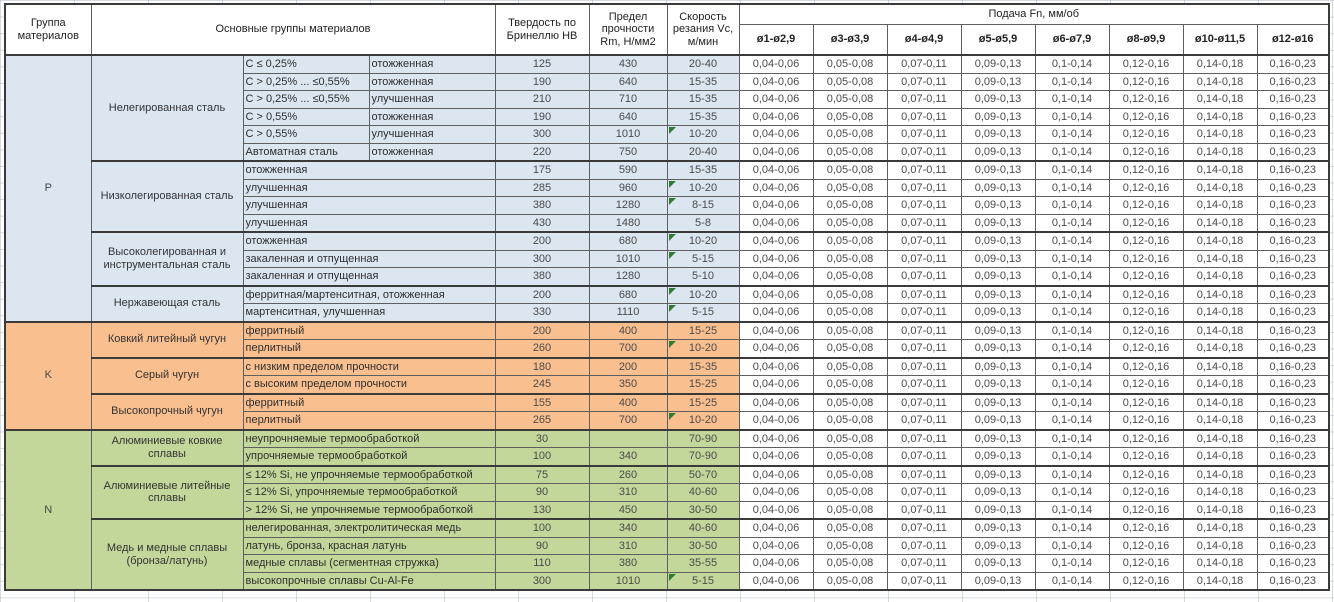 The width and height of the screenshot is (1334, 602). Describe the element at coordinates (167, 375) in the screenshot. I see `cell-material-subgroup: Серый чугун` at that location.